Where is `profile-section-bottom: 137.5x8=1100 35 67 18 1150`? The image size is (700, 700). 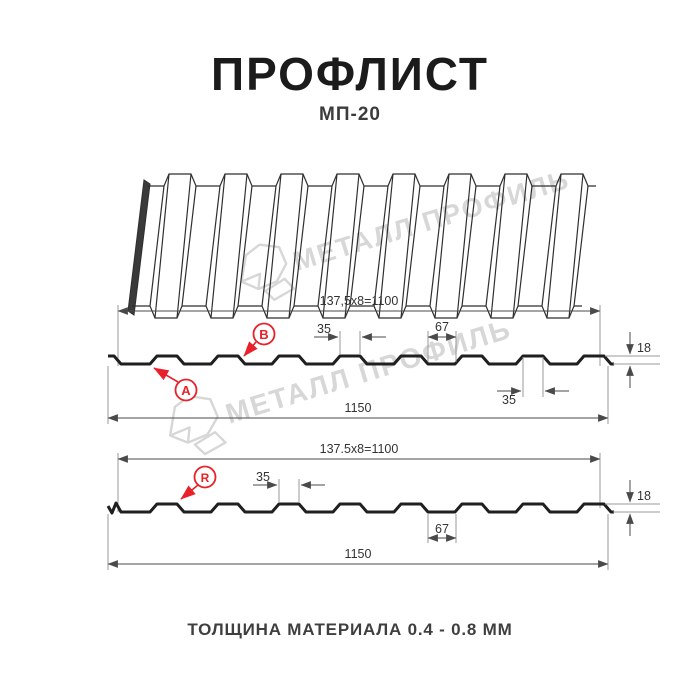
profile-section-bottom: 137.5x8=1100 35 67 18 1150 is located at coordinates (383, 506).